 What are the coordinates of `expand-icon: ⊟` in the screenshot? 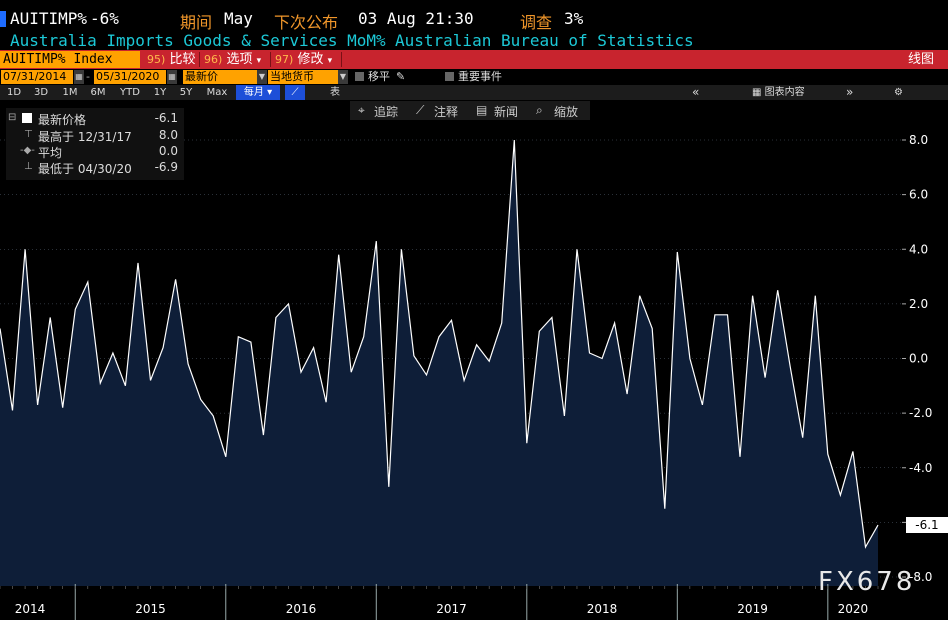 It's located at (12, 117).